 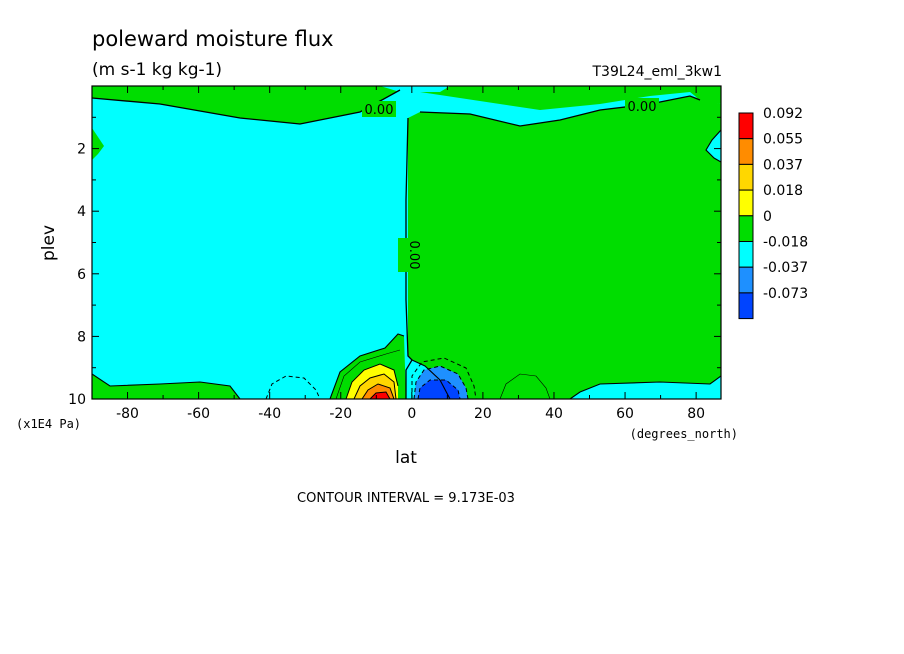 I want to click on x-tick-label: -80, so click(x=127, y=414).